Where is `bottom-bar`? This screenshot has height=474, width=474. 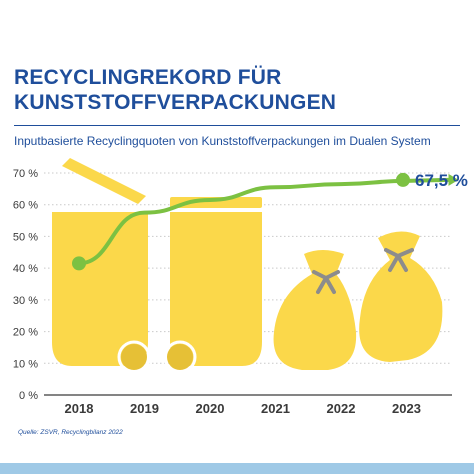 bottom-bar is located at coordinates (237, 468).